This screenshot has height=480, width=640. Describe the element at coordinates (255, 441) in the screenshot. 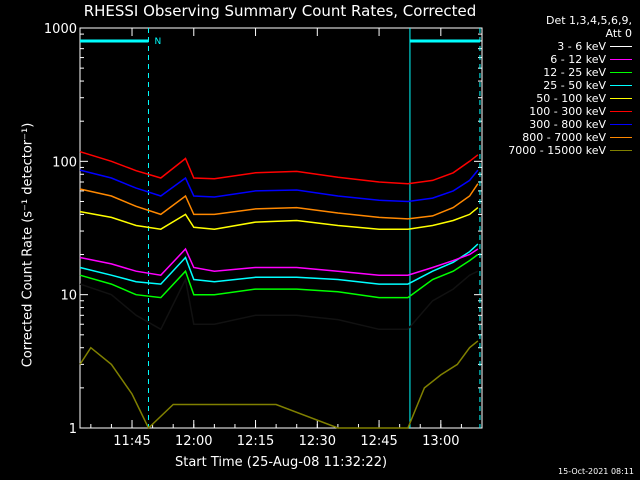

I see `x-tick-label: 12:15` at that location.